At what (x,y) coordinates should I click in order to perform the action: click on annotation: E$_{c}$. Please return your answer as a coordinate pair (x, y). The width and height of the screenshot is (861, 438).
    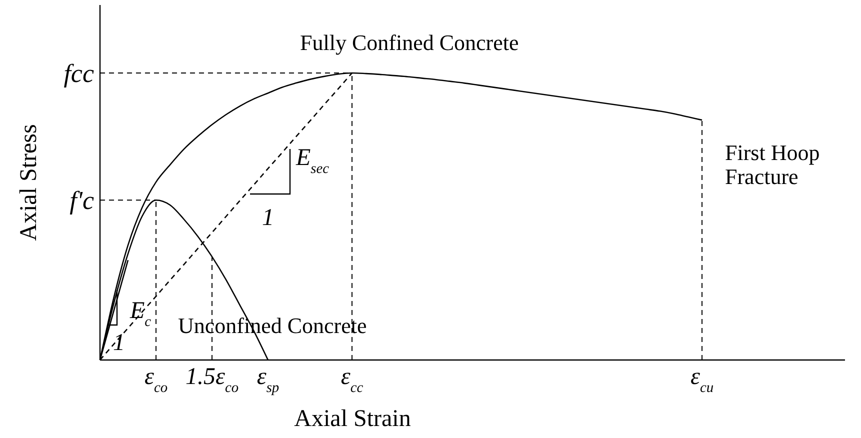
    Looking at the image, I should click on (140, 314).